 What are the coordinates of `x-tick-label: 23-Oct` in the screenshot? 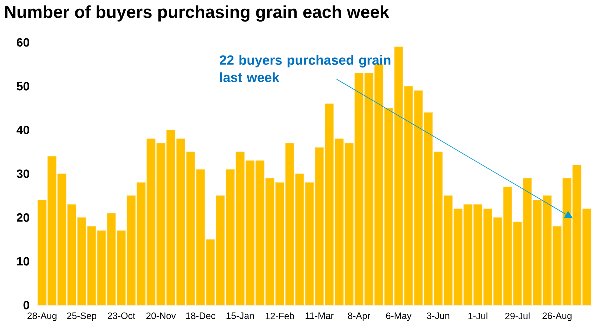 It's located at (122, 316).